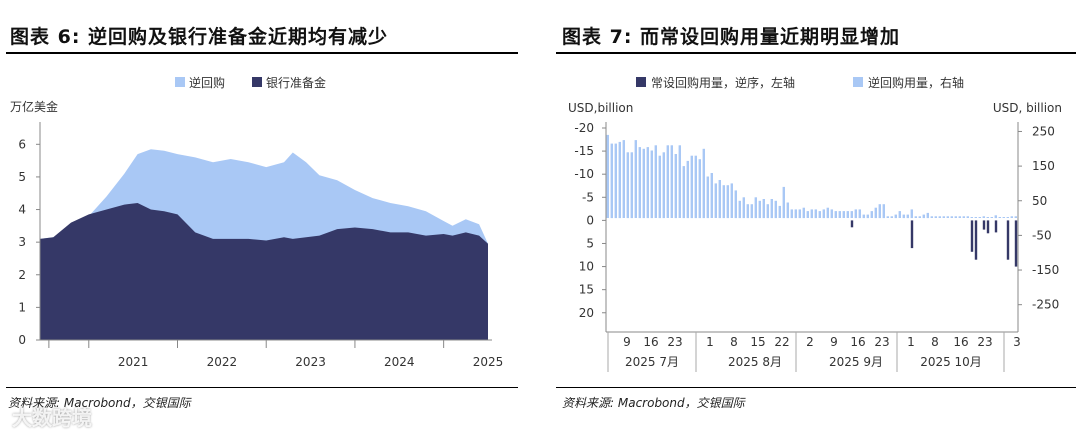  I want to click on right-tick-label-4: -150, so click(1045, 270).